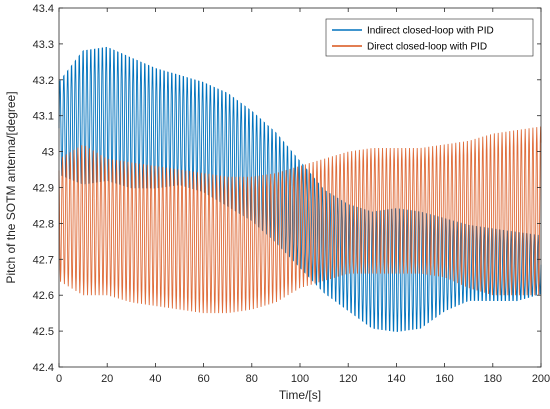 The width and height of the screenshot is (550, 409). What do you see at coordinates (300, 379) in the screenshot?
I see `x-tick-label: 100` at bounding box center [300, 379].